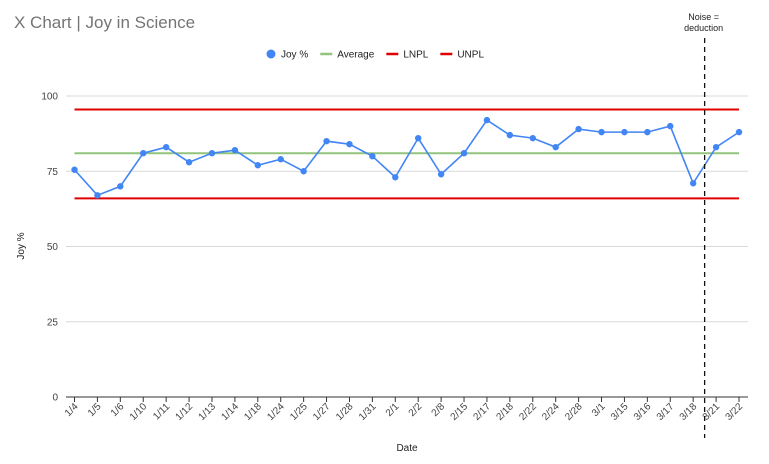 The width and height of the screenshot is (769, 464). What do you see at coordinates (161, 411) in the screenshot?
I see `x-tick-label: 1/11` at bounding box center [161, 411].